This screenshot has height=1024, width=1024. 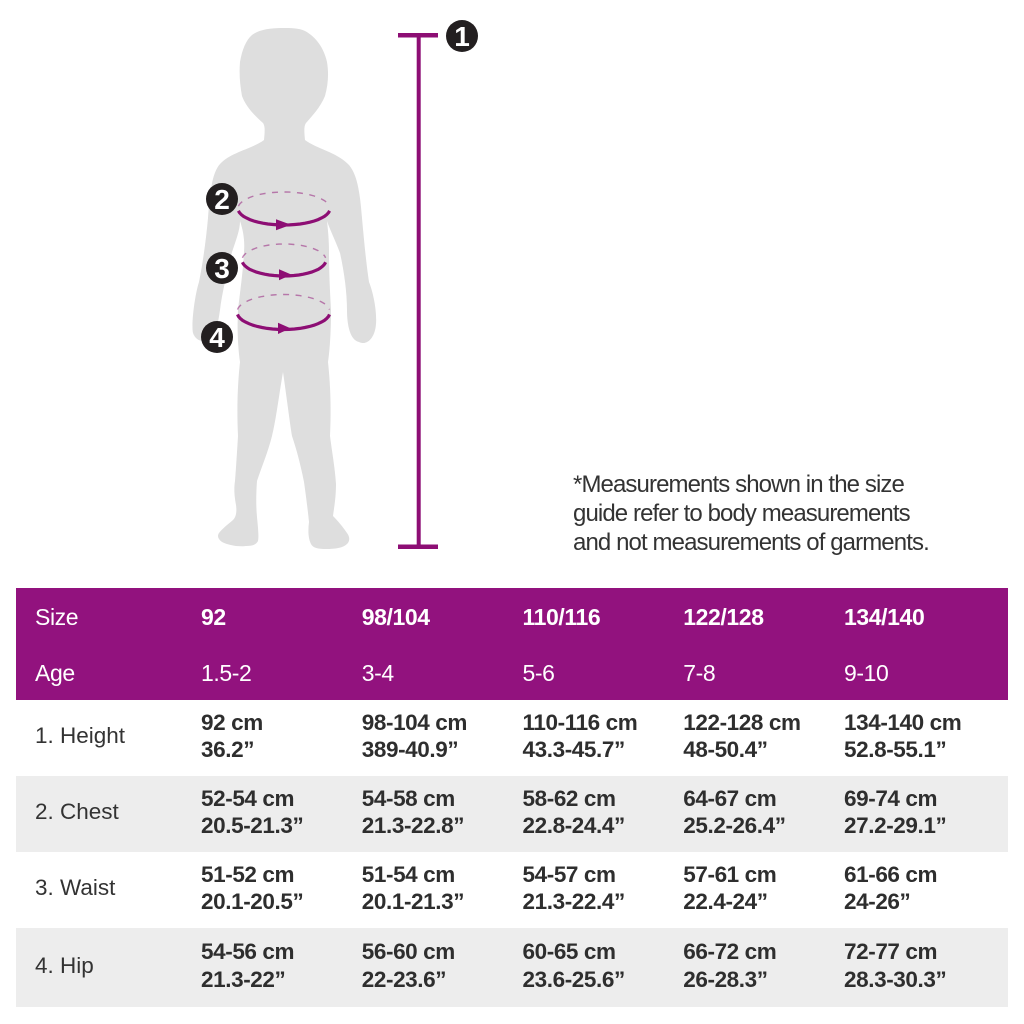 What do you see at coordinates (222, 268) in the screenshot?
I see `svg-text: 3` at bounding box center [222, 268].